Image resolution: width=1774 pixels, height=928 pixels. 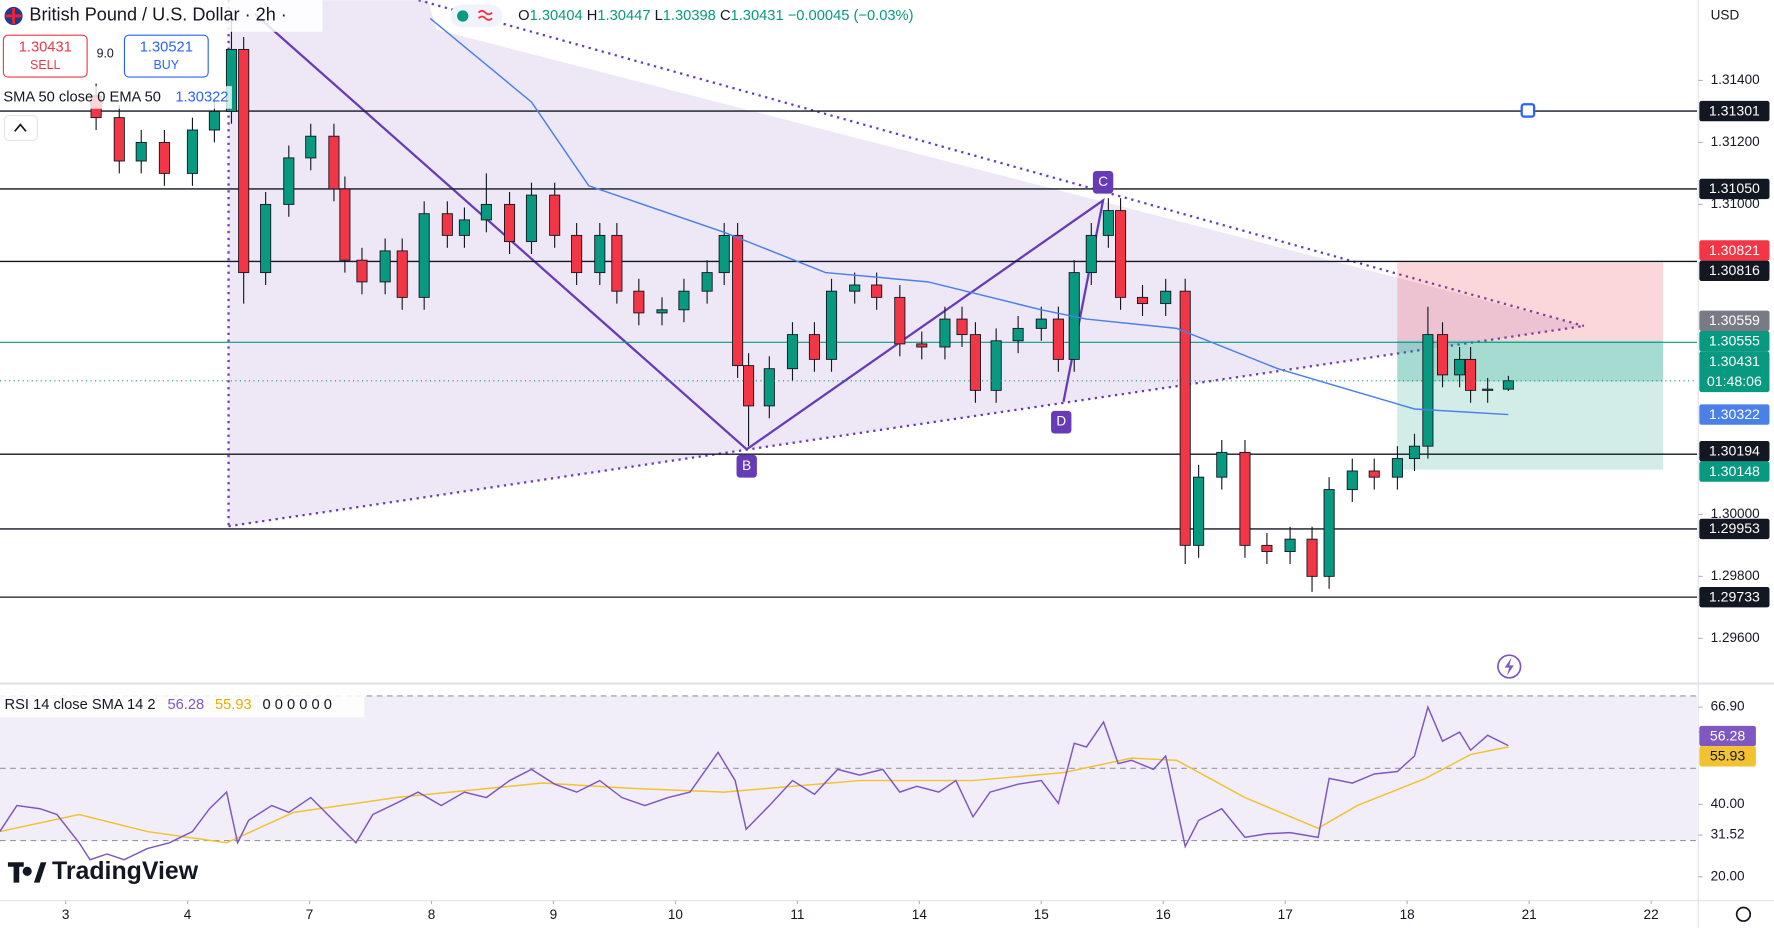 I want to click on buy-box, so click(x=166, y=56).